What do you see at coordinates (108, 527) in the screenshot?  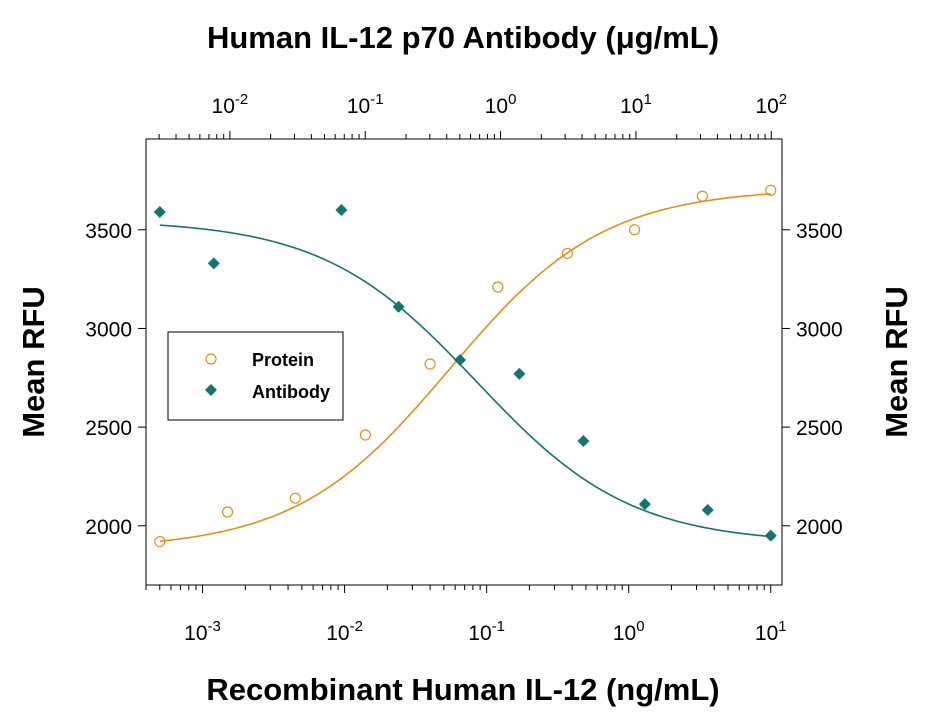 I see `y-tick-label-left: 2000` at bounding box center [108, 527].